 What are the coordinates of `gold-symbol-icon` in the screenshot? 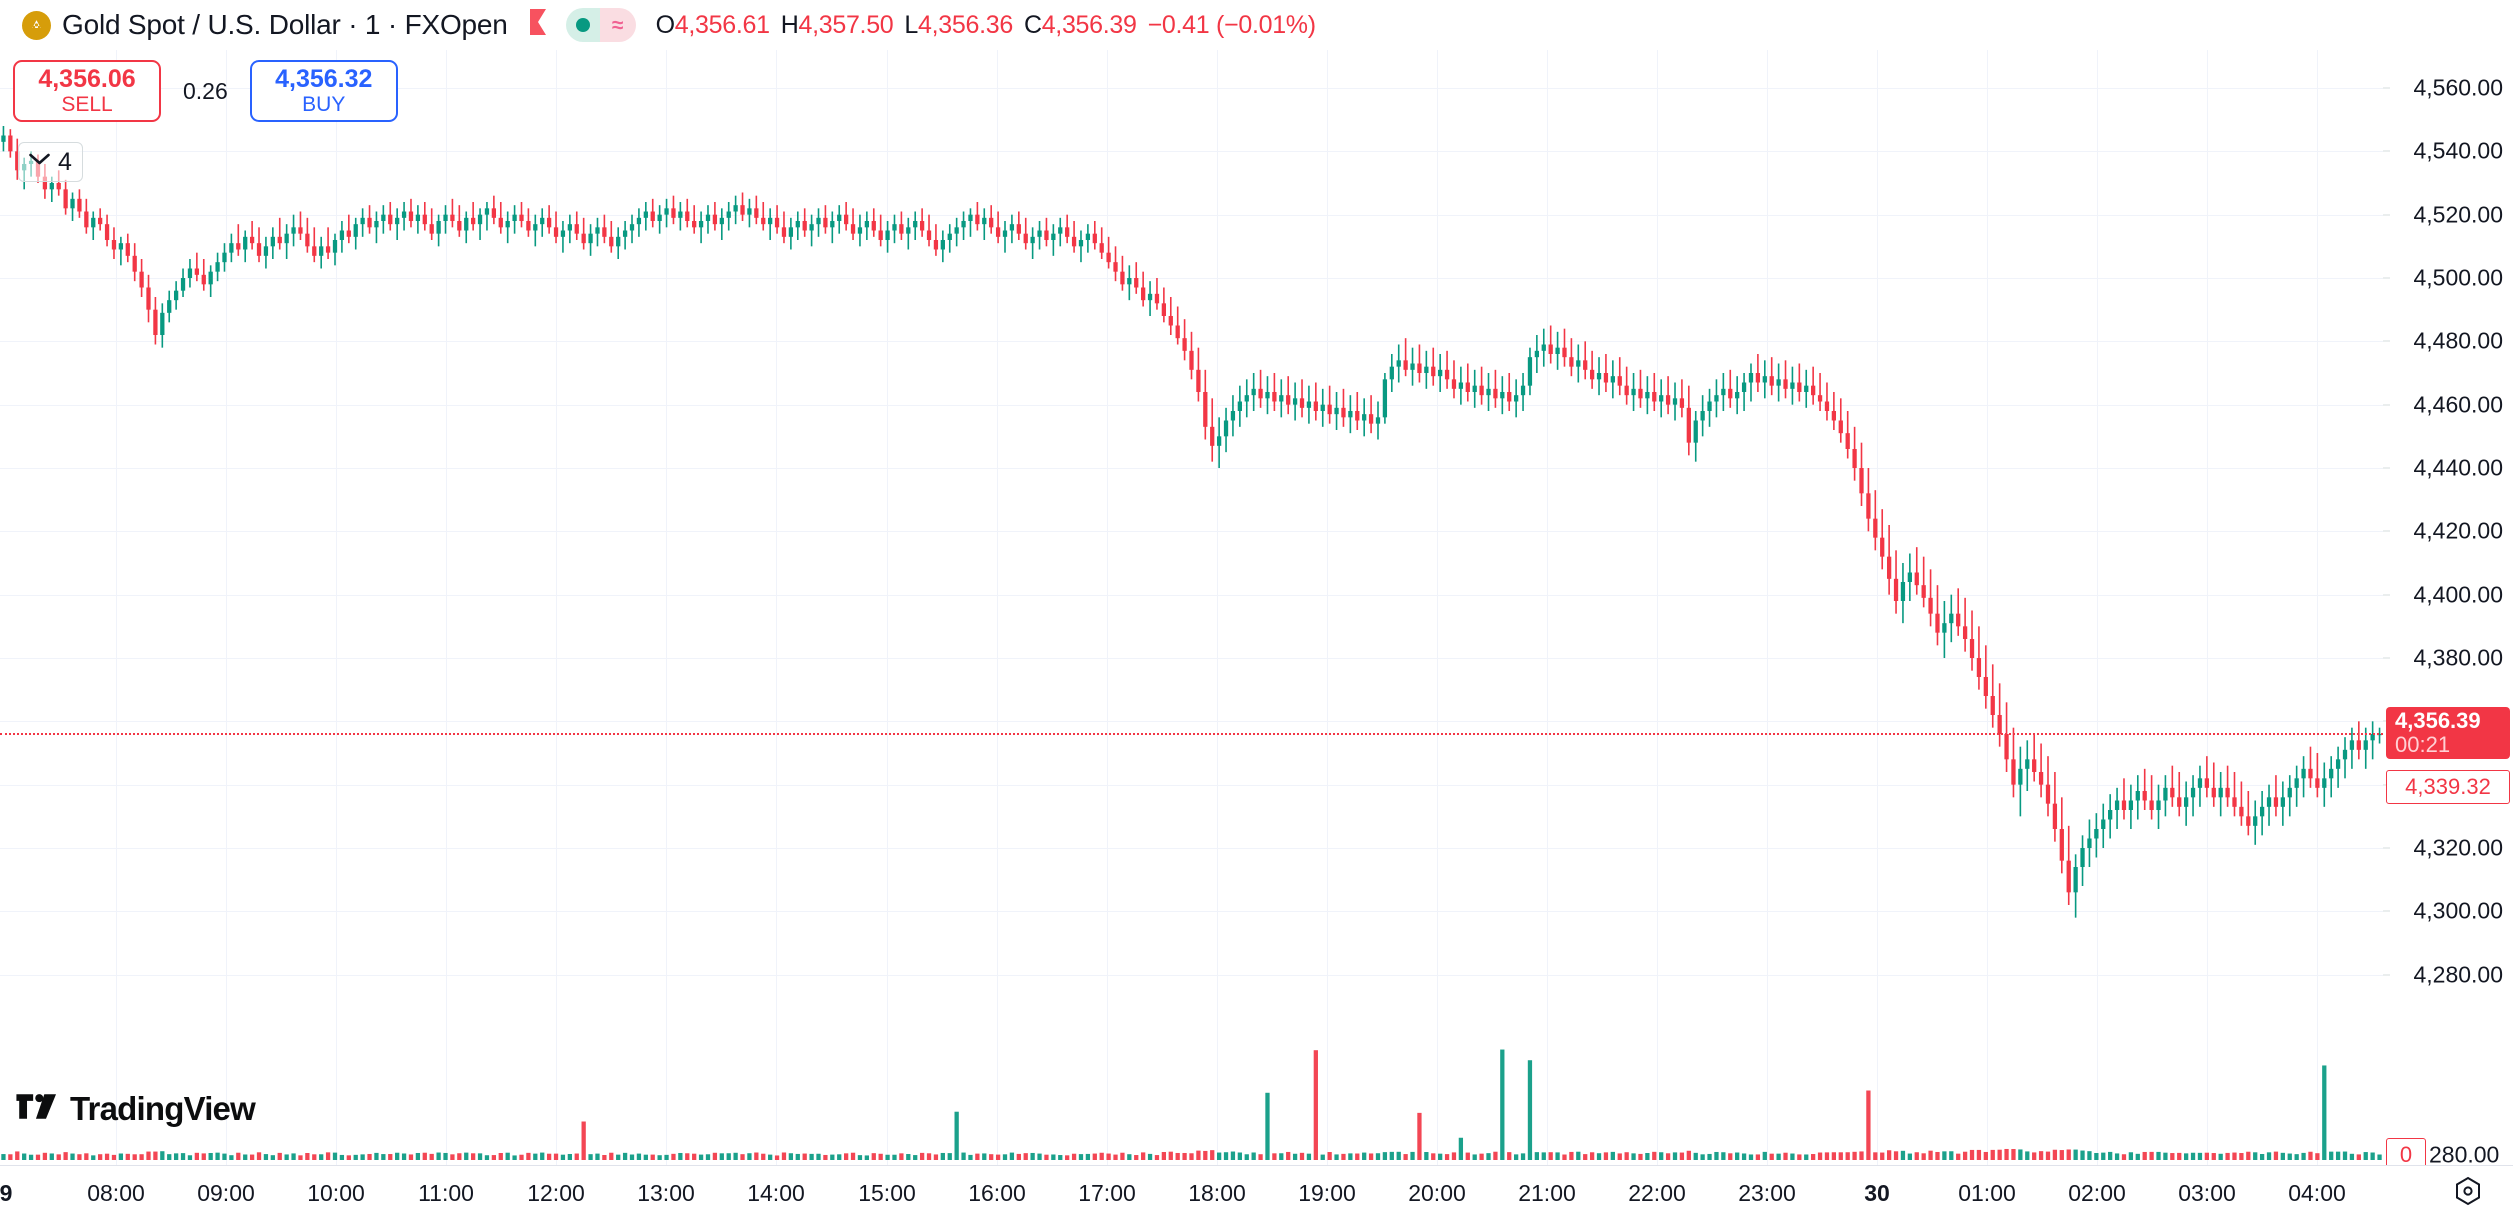 It's located at (36, 25).